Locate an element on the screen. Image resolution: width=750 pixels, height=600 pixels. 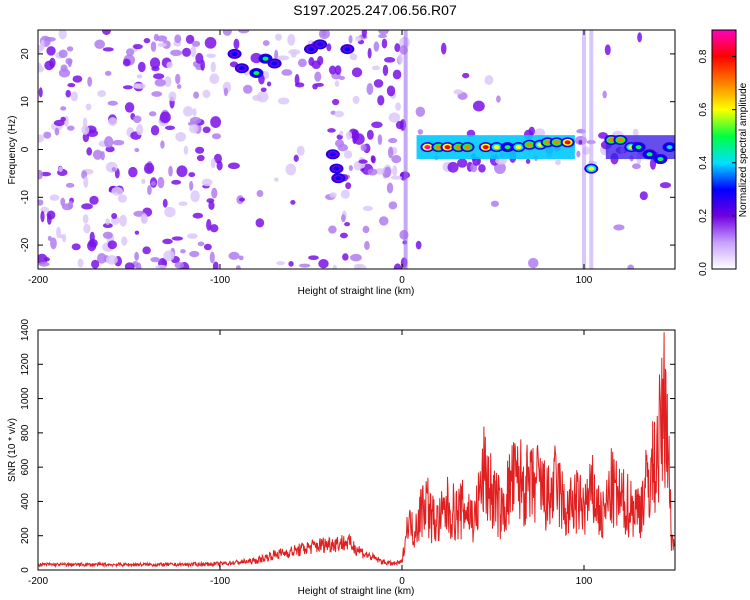
snr-y-axis-label: SNR (10 * v/v) is located at coordinates (12, 450).